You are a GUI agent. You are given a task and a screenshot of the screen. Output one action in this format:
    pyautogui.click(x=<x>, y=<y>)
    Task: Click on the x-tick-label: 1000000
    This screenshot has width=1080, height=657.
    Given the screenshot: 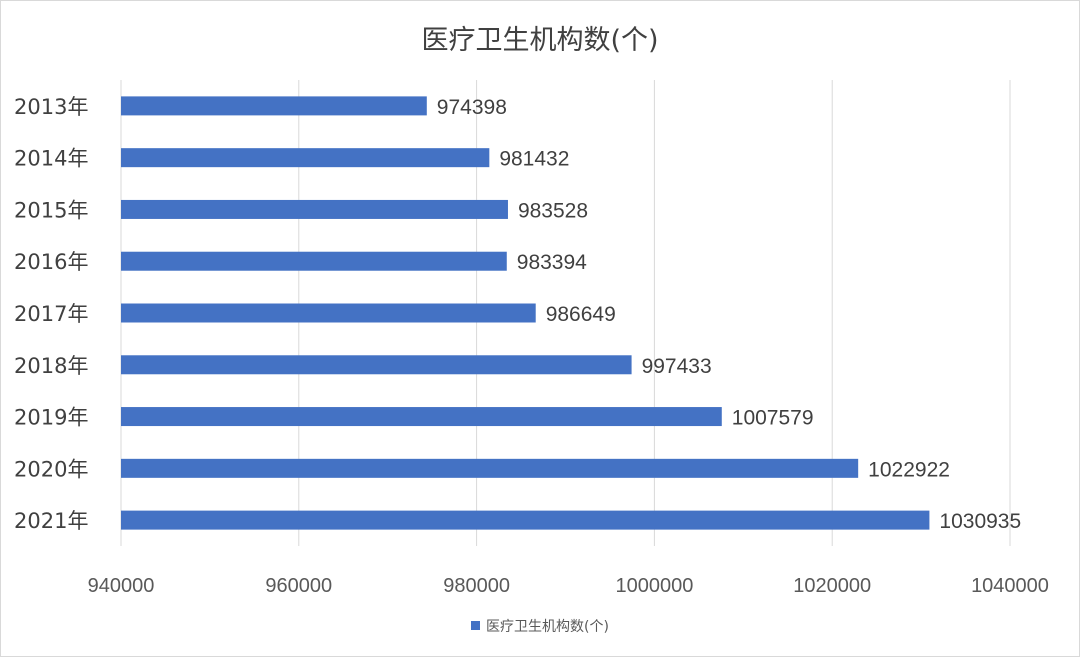 What is the action you would take?
    pyautogui.click(x=654, y=586)
    